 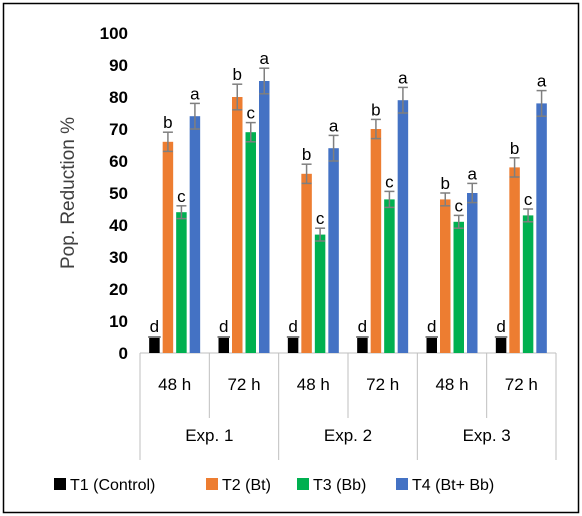 I want to click on legend-label: T1 (Control), so click(x=112, y=485).